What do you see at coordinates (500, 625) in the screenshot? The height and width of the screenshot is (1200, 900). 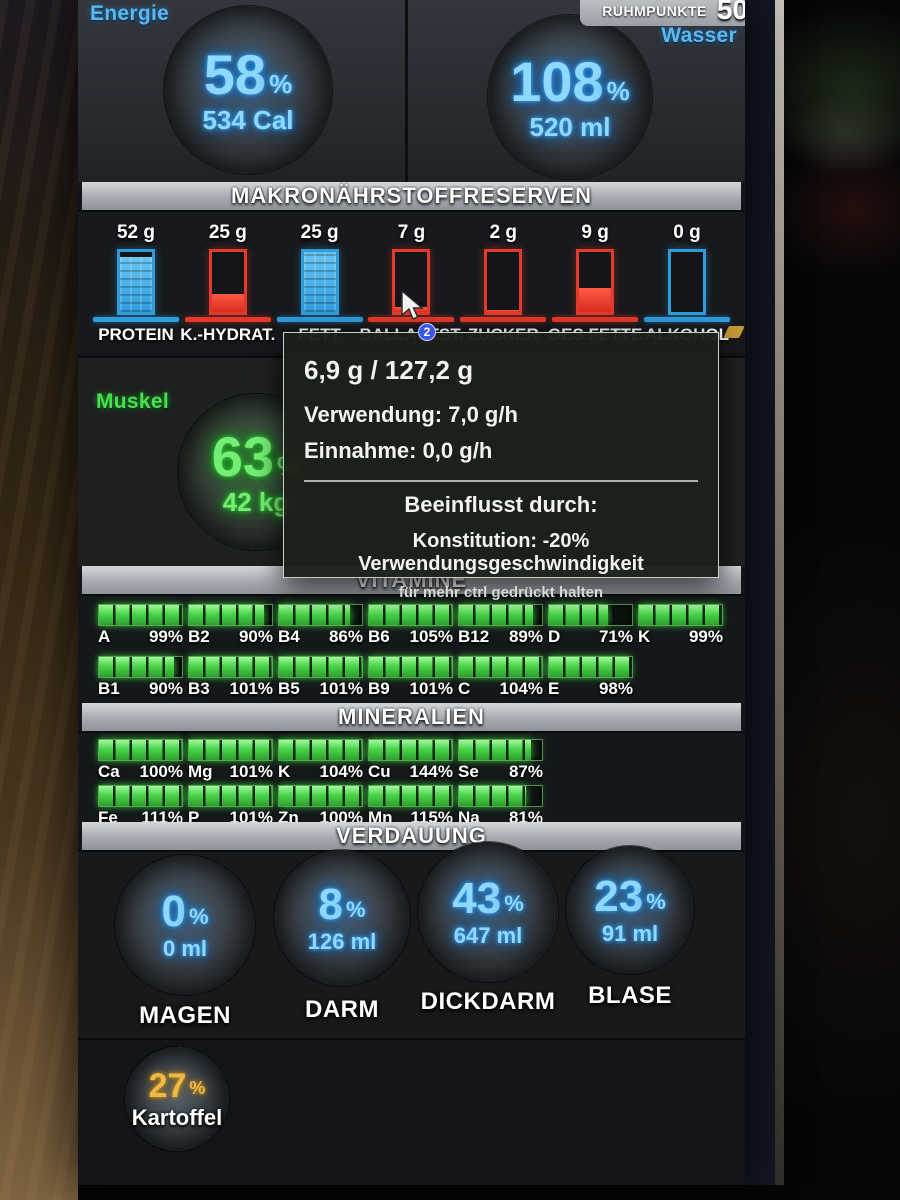 I see `vitamin-item: B12 89%` at bounding box center [500, 625].